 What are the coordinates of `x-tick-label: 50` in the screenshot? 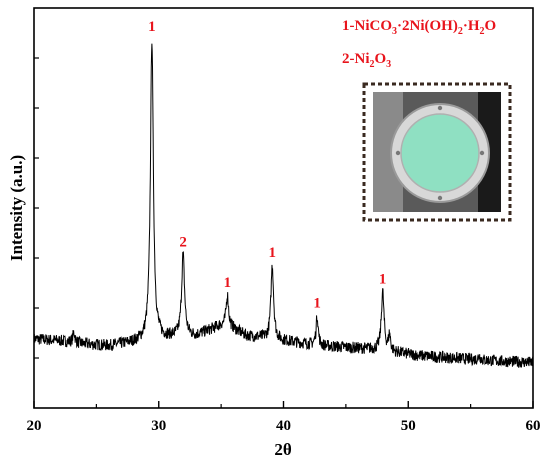 It's located at (408, 426).